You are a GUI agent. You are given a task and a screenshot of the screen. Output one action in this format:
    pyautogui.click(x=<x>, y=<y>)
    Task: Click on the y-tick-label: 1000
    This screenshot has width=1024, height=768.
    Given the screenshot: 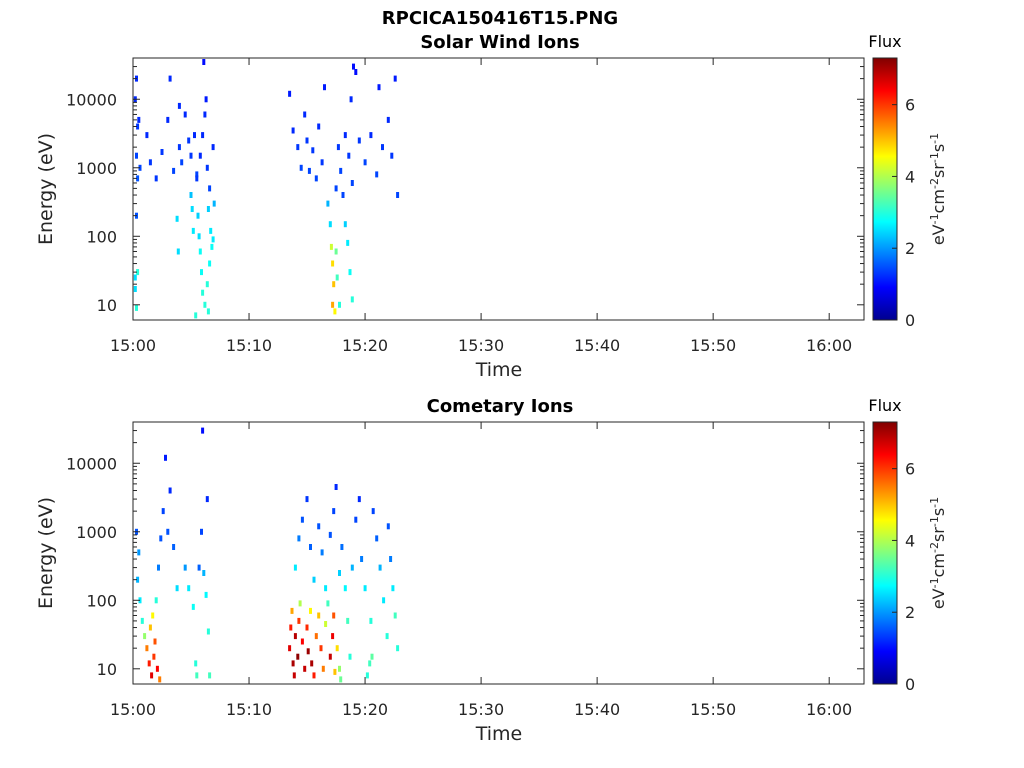 What is the action you would take?
    pyautogui.click(x=96, y=532)
    